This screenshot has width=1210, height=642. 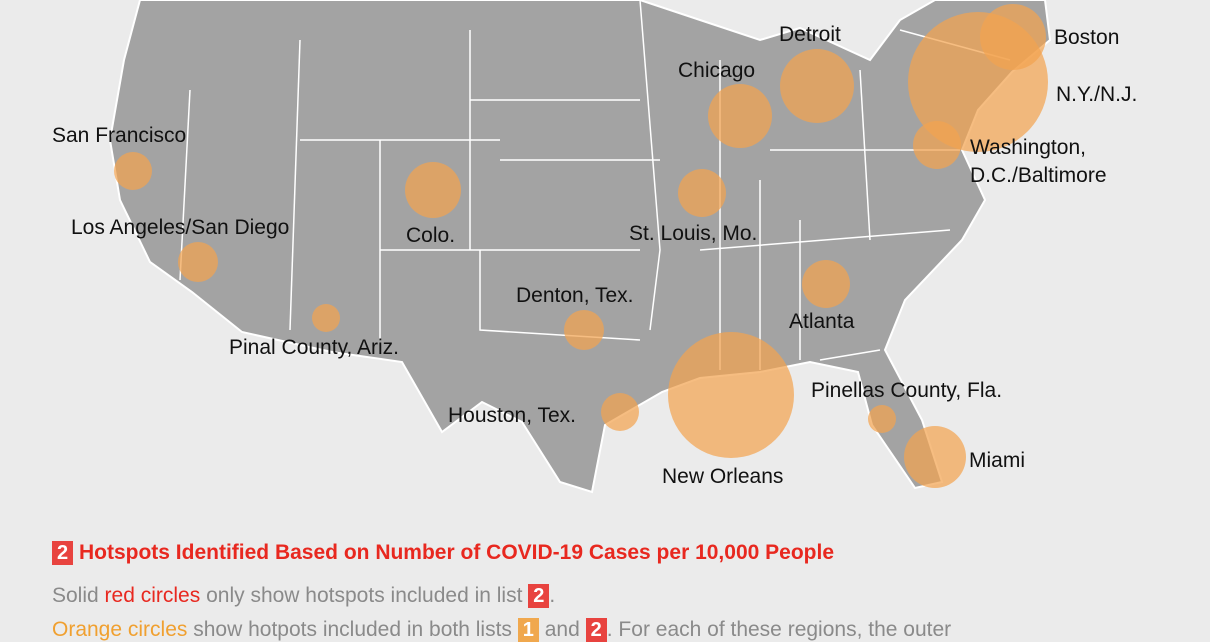 What do you see at coordinates (1028, 147) in the screenshot?
I see `label: Washington,` at bounding box center [1028, 147].